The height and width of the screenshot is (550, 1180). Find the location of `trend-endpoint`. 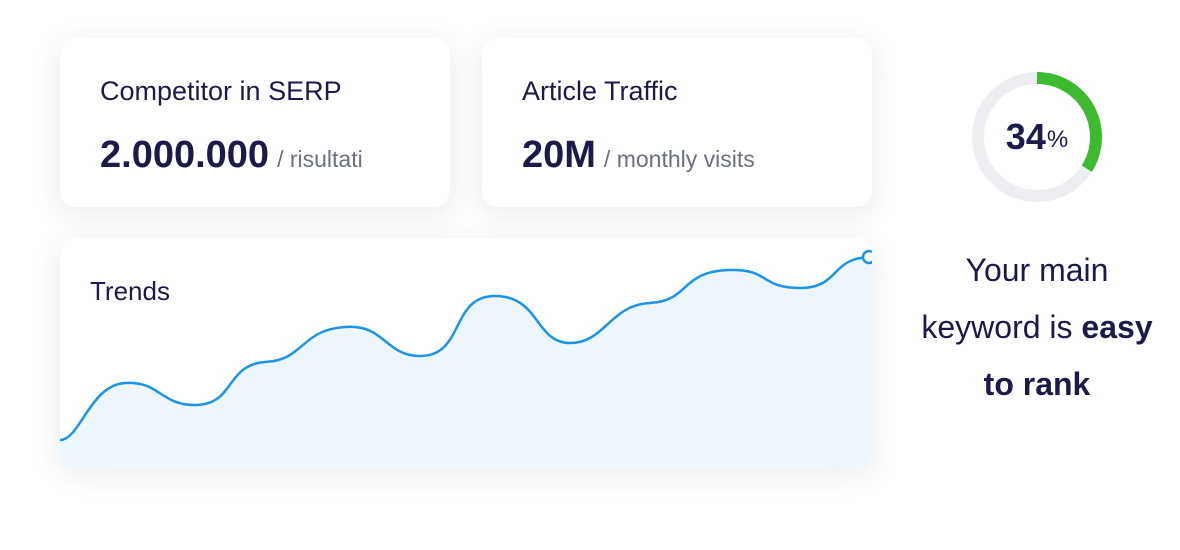

trend-endpoint is located at coordinates (866, 257).